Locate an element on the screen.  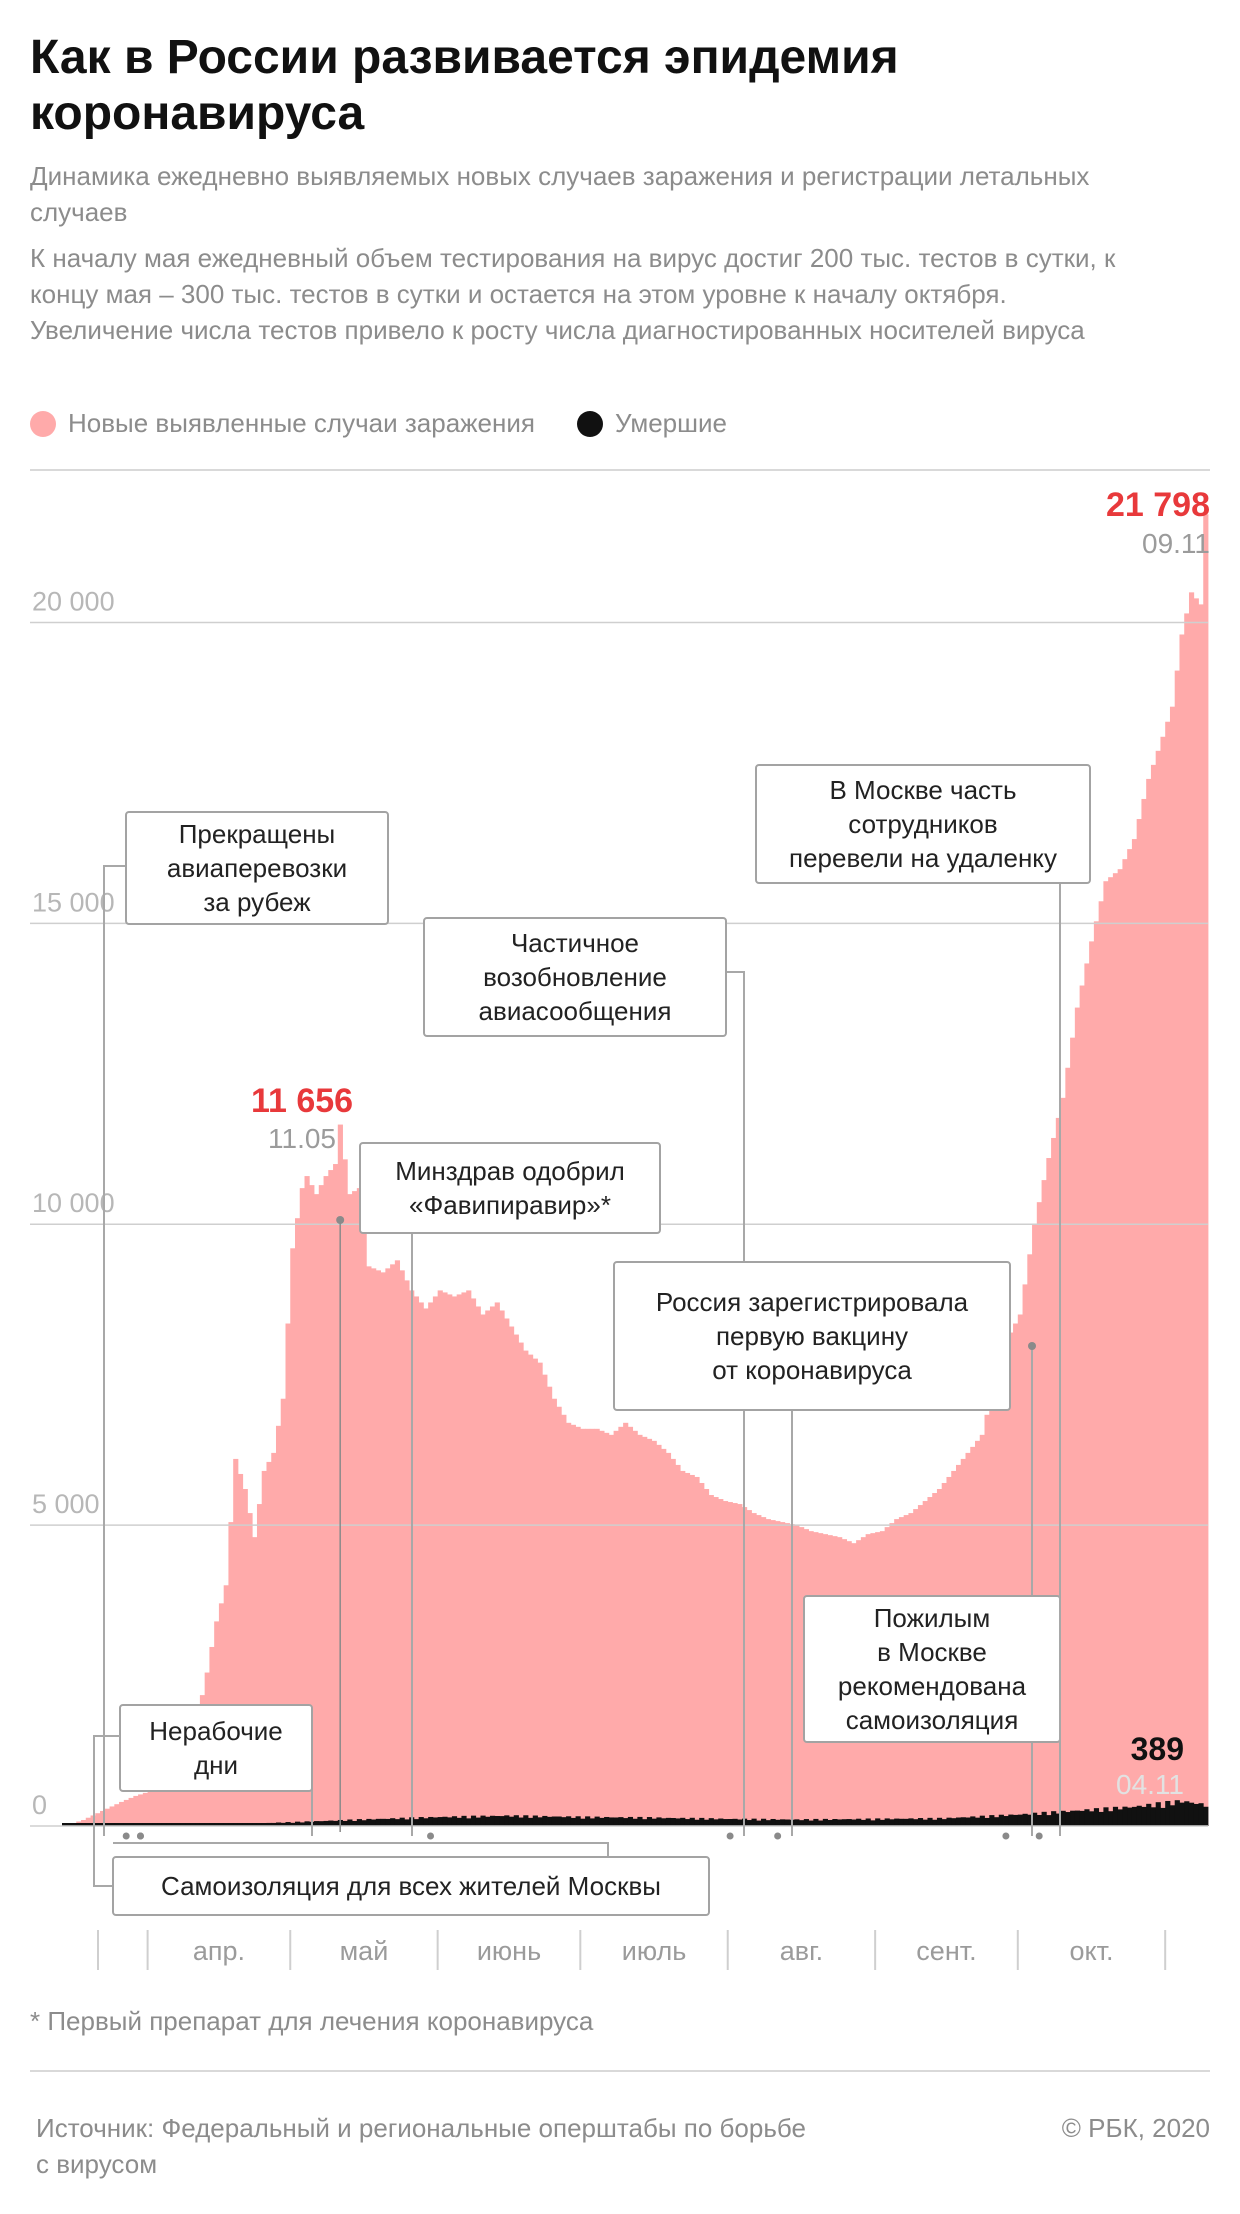
legend-swatch-cases is located at coordinates (43, 423).